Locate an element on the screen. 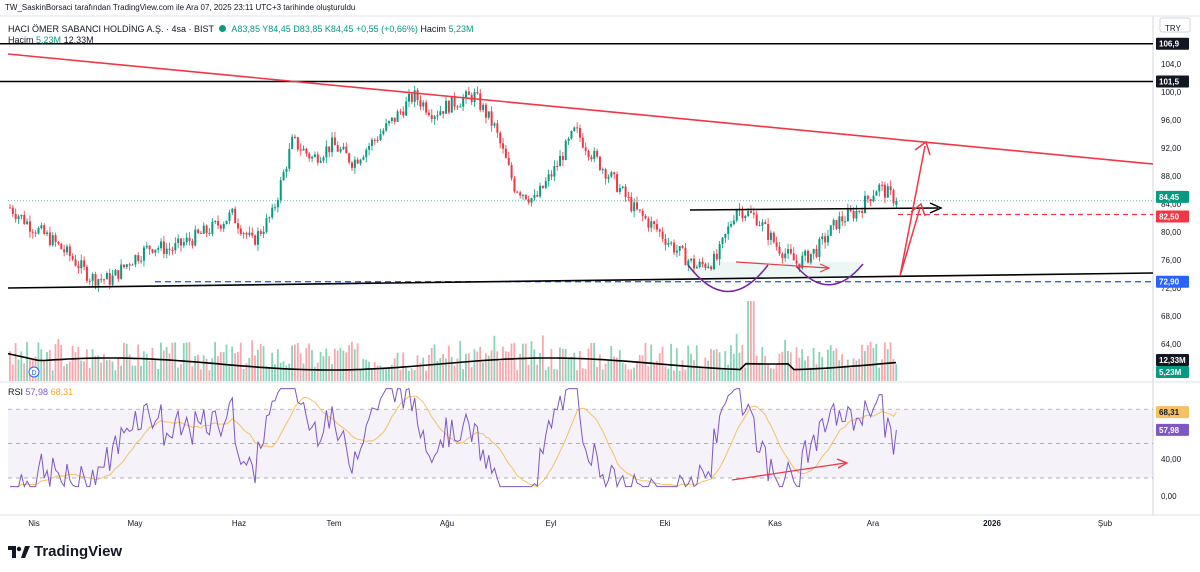 This screenshot has height=572, width=1200. currency-label: TRY is located at coordinates (1173, 28).